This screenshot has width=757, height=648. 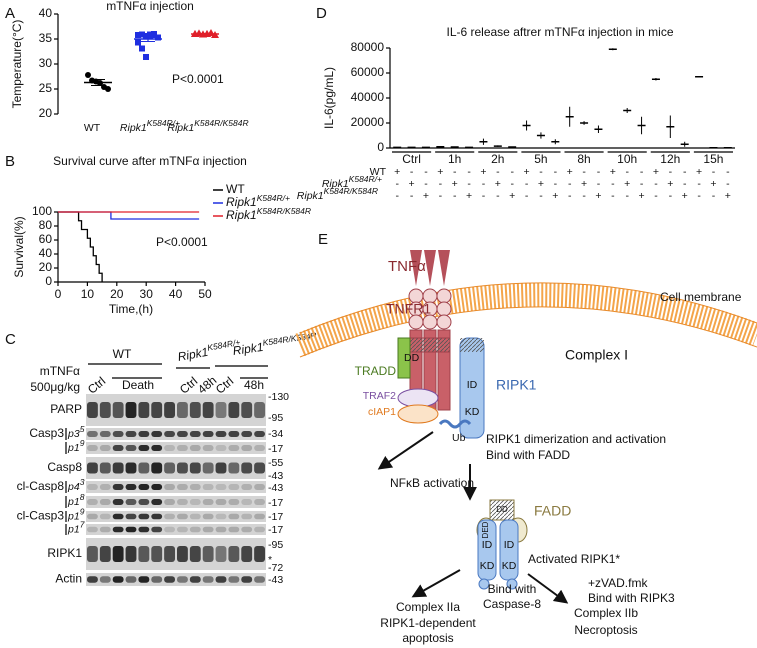 What do you see at coordinates (428, 623) in the screenshot?
I see `complex-iia: RIPK1-dependent` at bounding box center [428, 623].